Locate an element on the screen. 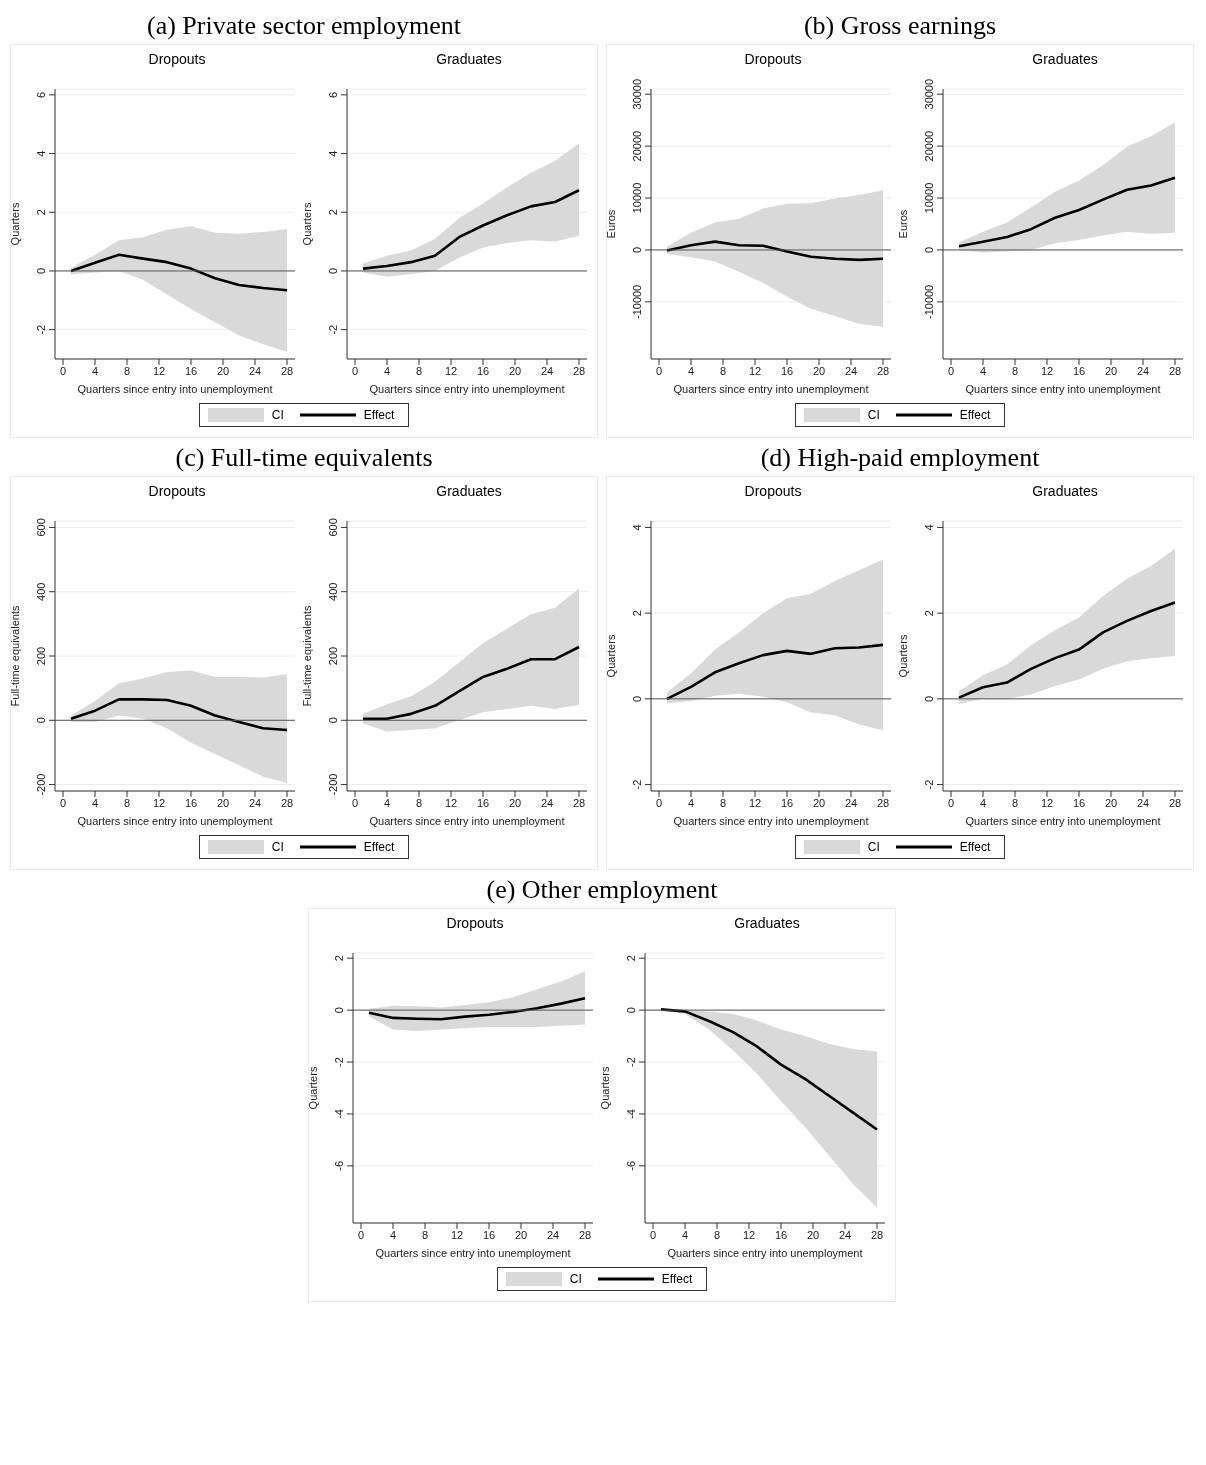 This screenshot has width=1206, height=1465. y-tick-label: 400 is located at coordinates (333, 591).